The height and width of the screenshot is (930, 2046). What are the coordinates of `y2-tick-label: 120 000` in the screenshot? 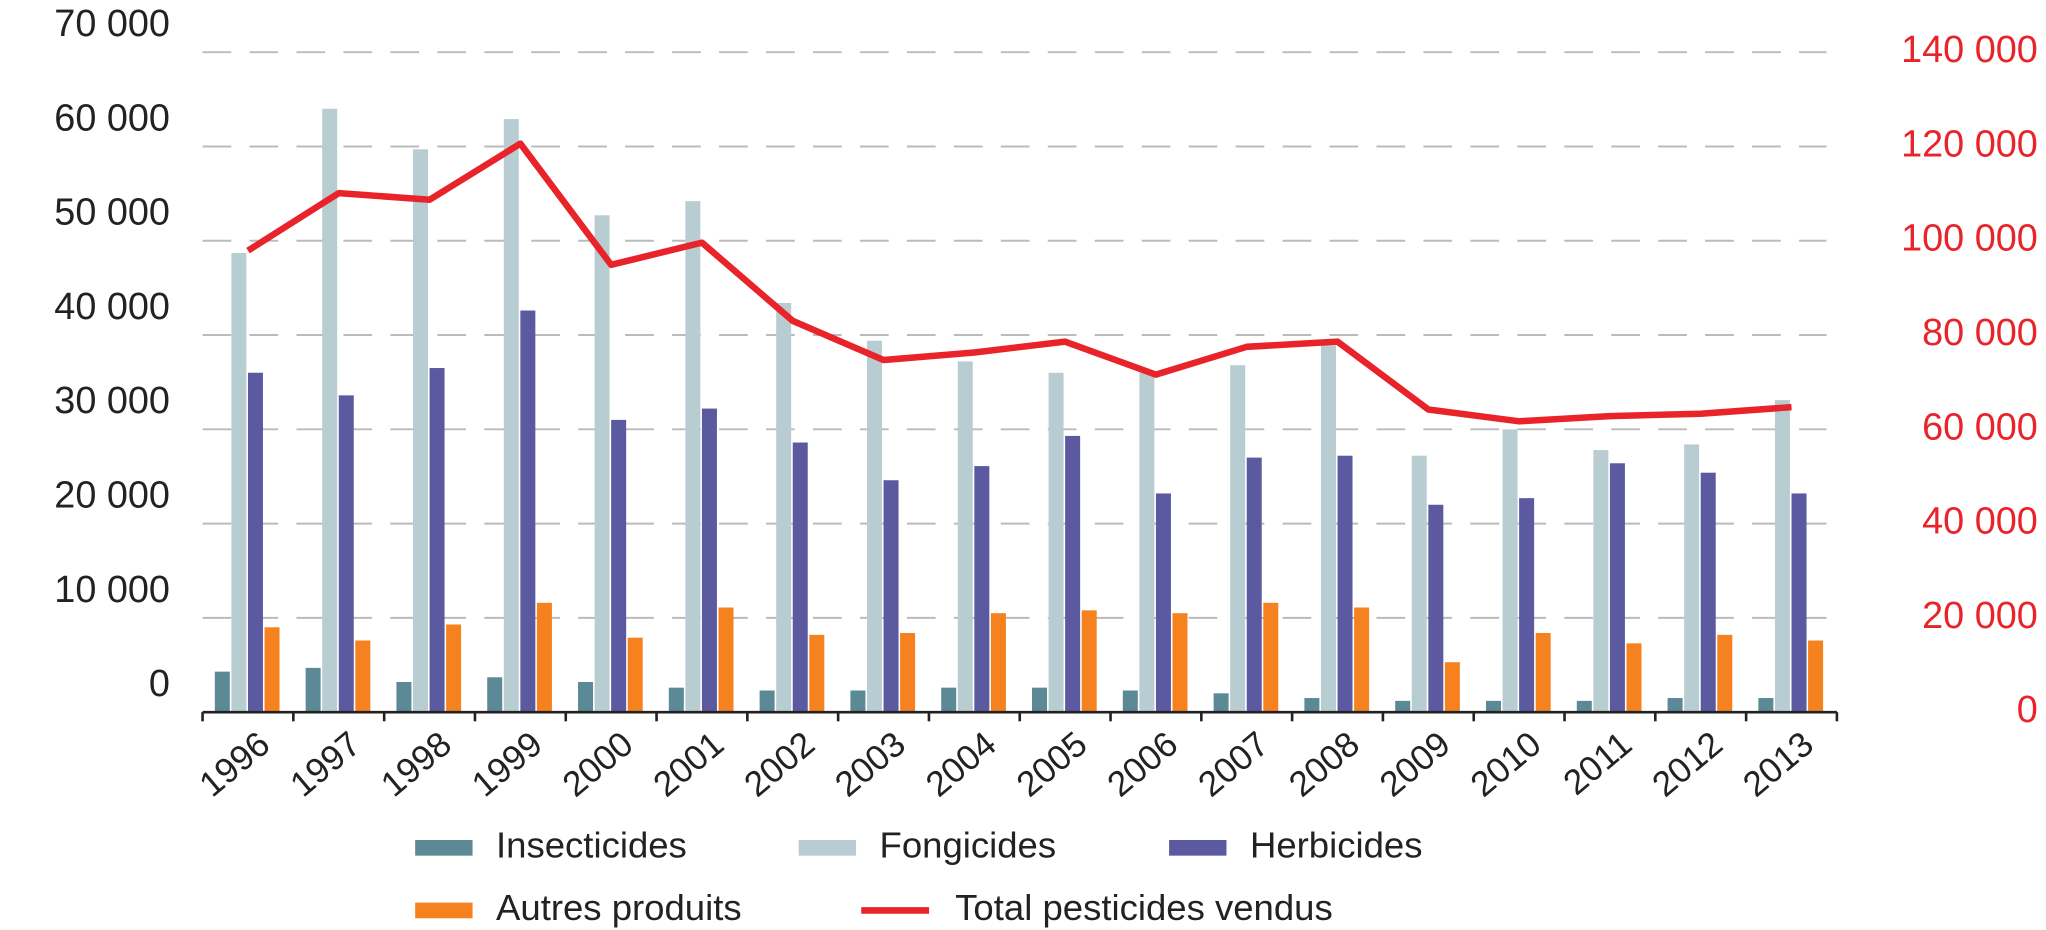 It's located at (1969, 144).